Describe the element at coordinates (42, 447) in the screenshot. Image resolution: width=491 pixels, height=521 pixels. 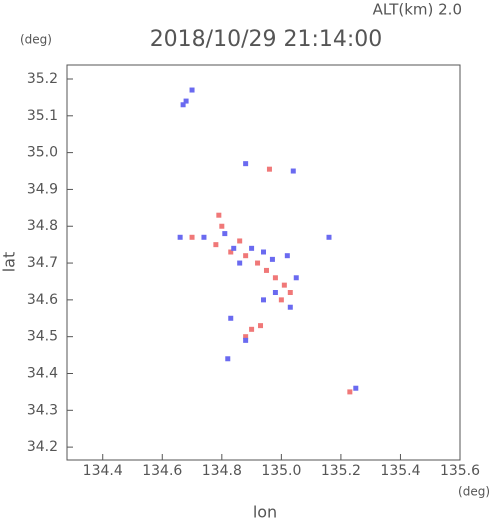
I see `y-tick-label: 34.2` at that location.